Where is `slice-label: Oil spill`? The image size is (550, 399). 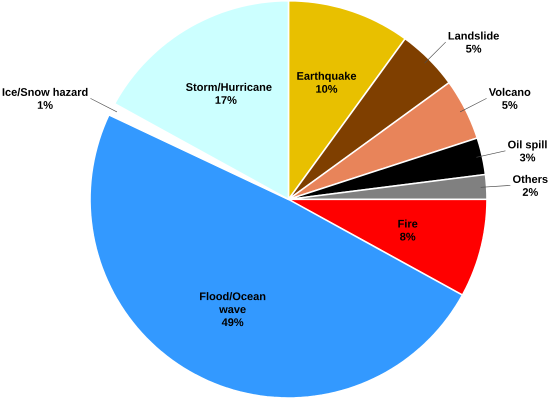 slice-label: Oil spill is located at coordinates (527, 145).